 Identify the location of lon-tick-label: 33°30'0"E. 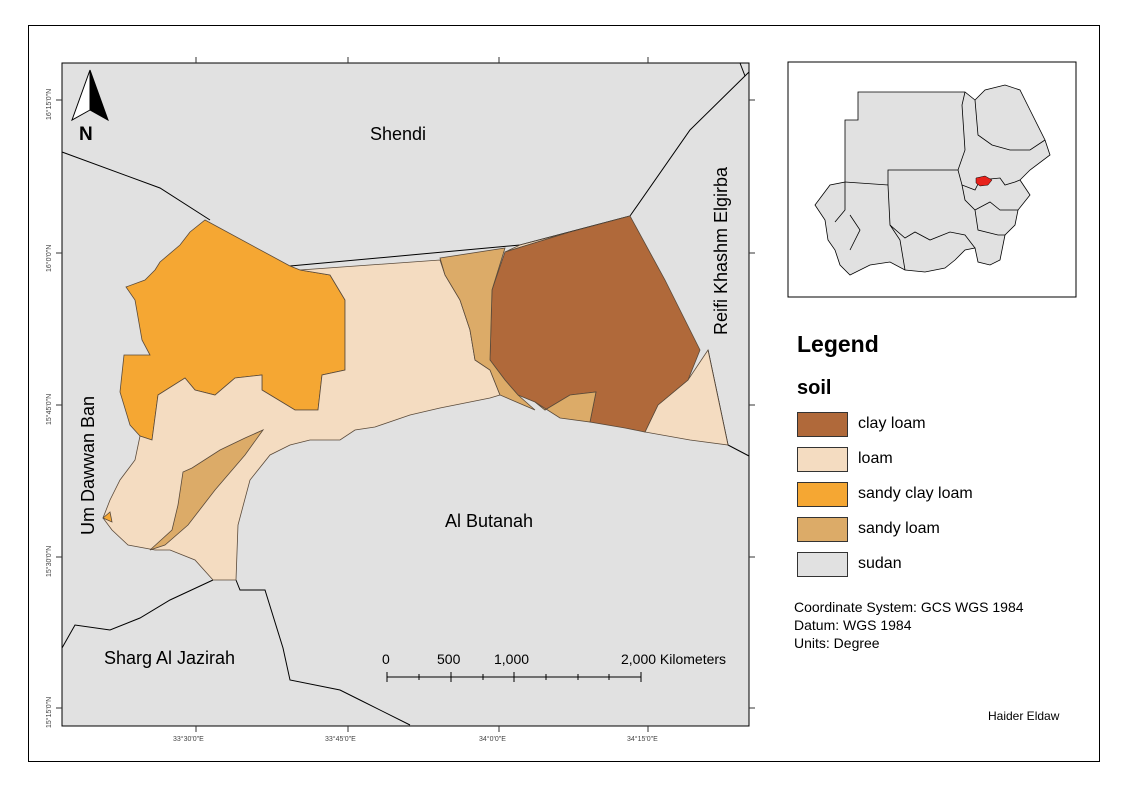
(188, 739).